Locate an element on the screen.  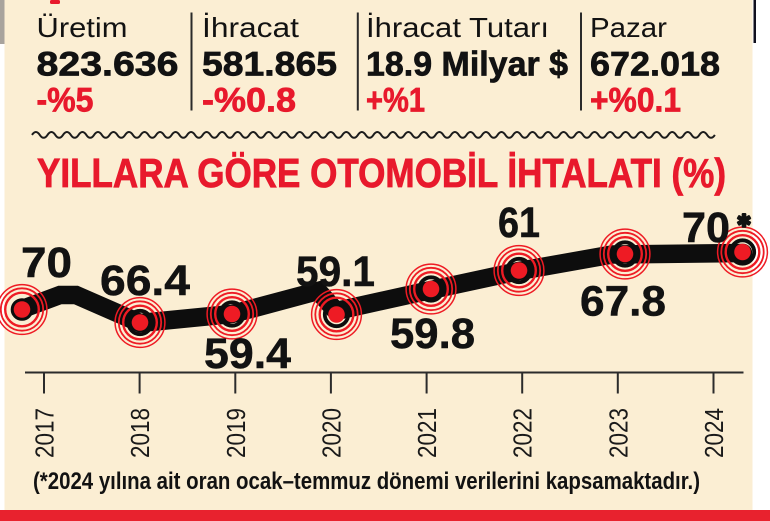
svg-text: 18.9 Milyar $ is located at coordinates (467, 65).